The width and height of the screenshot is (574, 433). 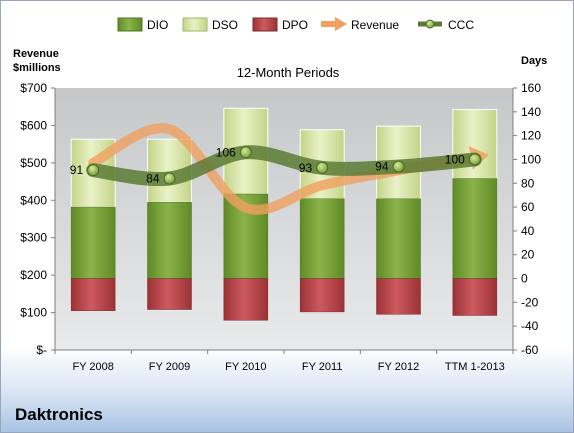 What do you see at coordinates (157, 25) in the screenshot?
I see `legend-label-dio: DIO` at bounding box center [157, 25].